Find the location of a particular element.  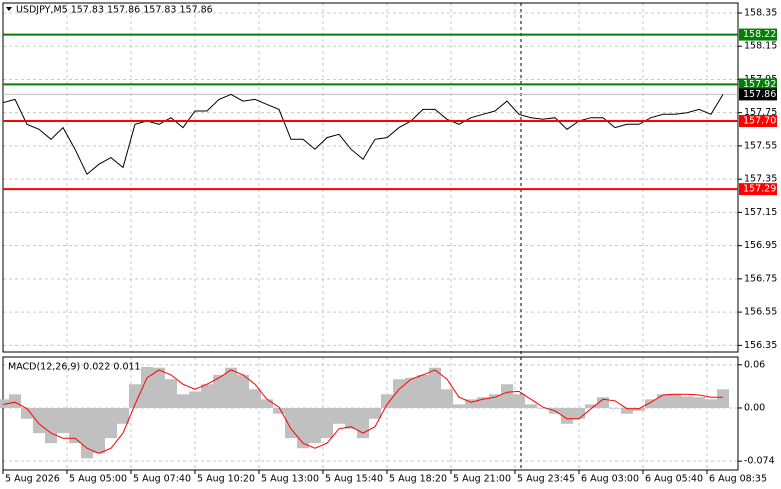

y-tick-label: 156.55 is located at coordinates (760, 312).